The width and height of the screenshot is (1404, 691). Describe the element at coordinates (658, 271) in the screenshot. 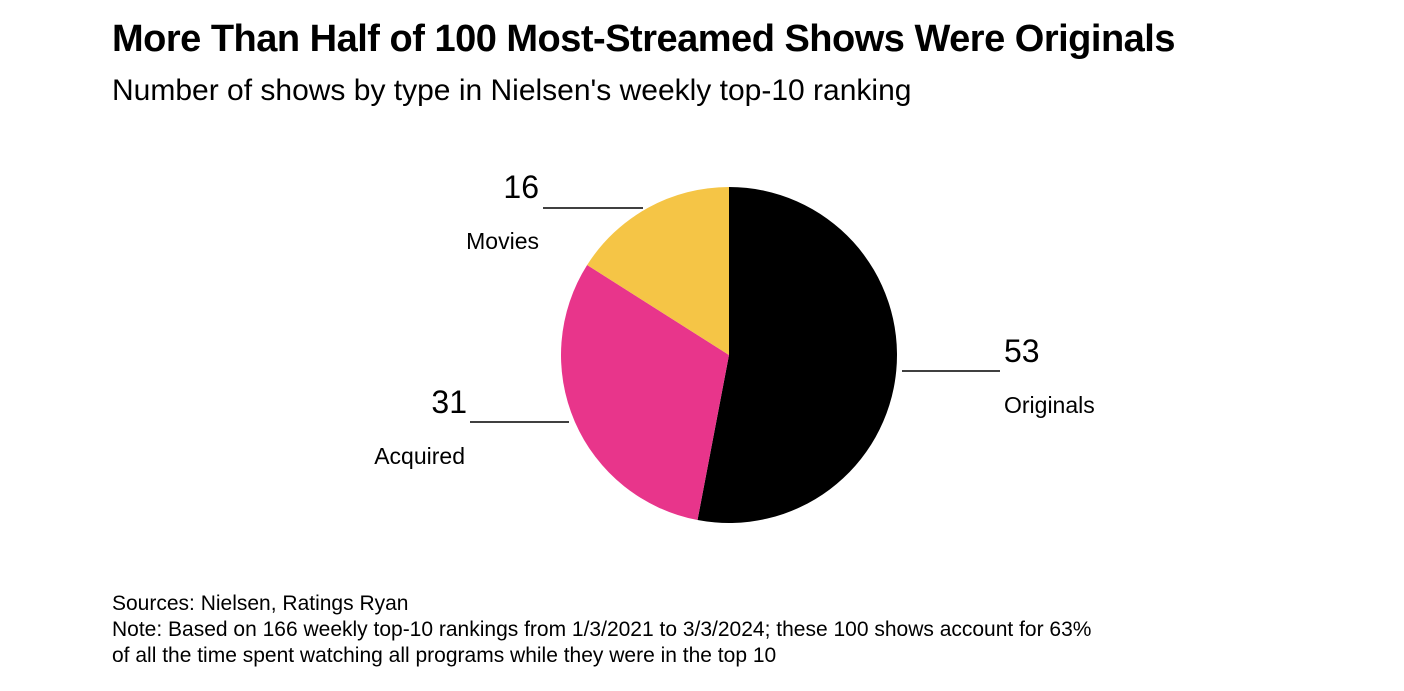

I see `pie-slice-movies` at that location.